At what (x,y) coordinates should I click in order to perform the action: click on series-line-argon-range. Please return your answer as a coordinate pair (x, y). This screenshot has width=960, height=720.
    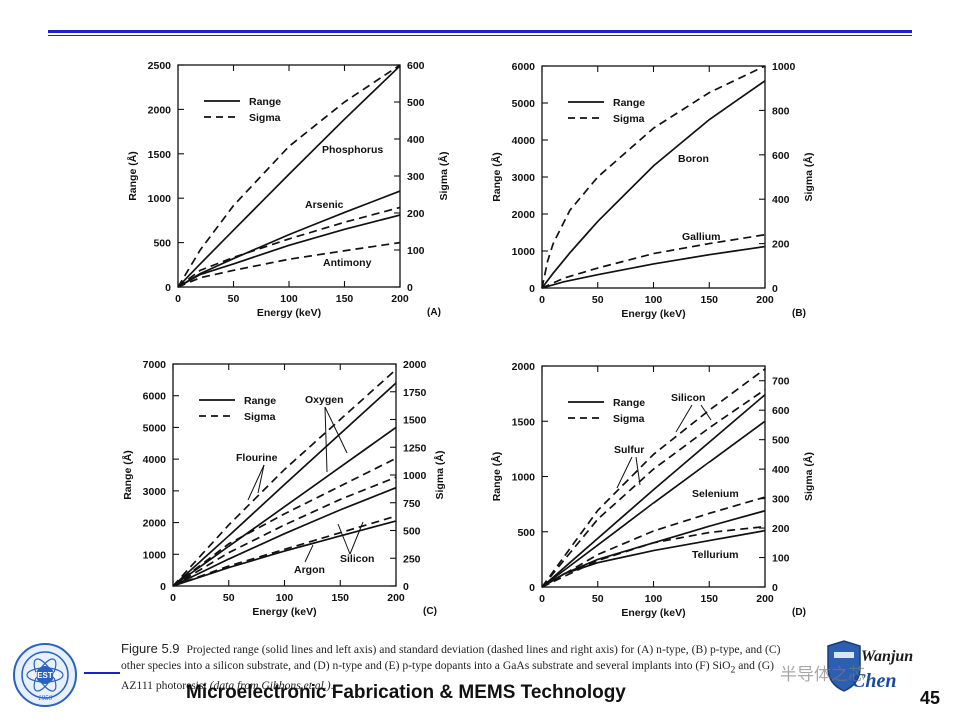
    Looking at the image, I should click on (284, 553).